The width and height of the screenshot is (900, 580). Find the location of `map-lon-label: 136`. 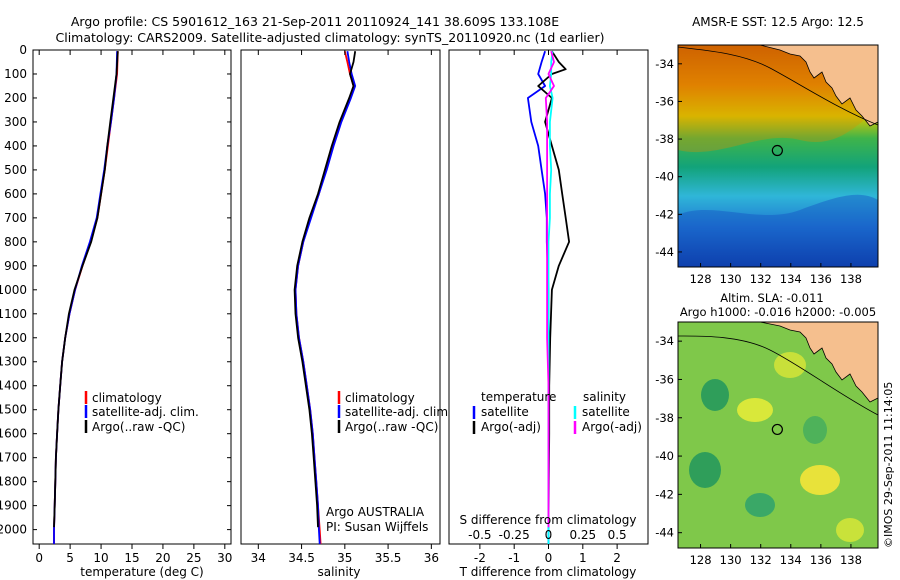

map-lon-label: 136 is located at coordinates (821, 279).